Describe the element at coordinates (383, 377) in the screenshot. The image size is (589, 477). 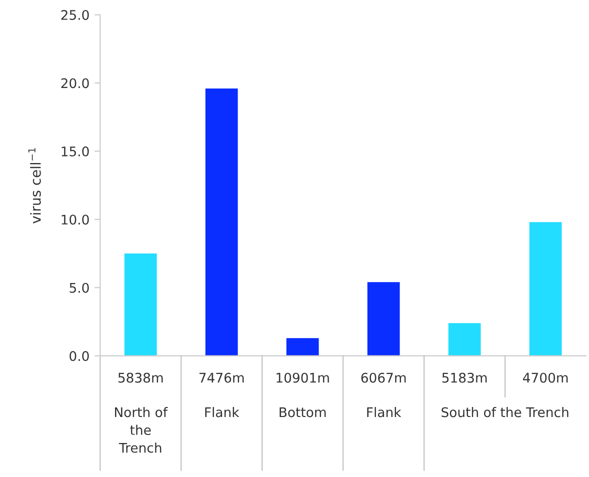
I see `x-tick-label: 6067m` at that location.